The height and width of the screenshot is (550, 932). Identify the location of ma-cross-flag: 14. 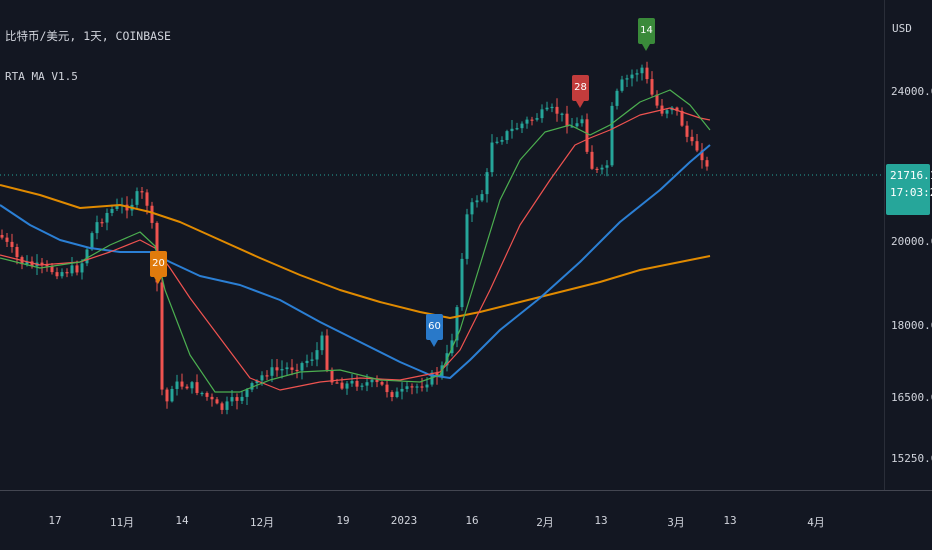
(646, 34).